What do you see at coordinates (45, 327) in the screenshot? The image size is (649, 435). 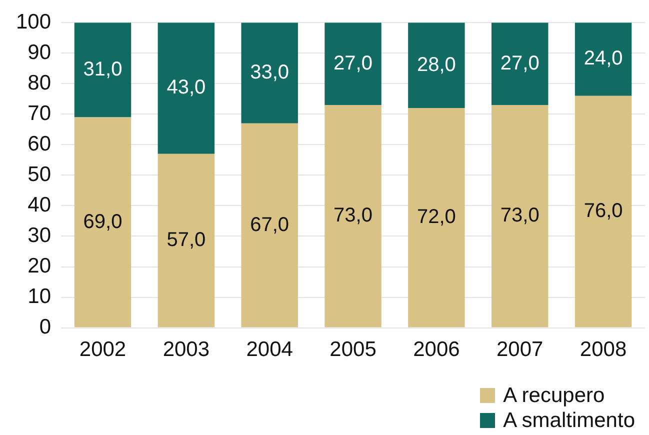 I see `y-tick-label: 0` at bounding box center [45, 327].